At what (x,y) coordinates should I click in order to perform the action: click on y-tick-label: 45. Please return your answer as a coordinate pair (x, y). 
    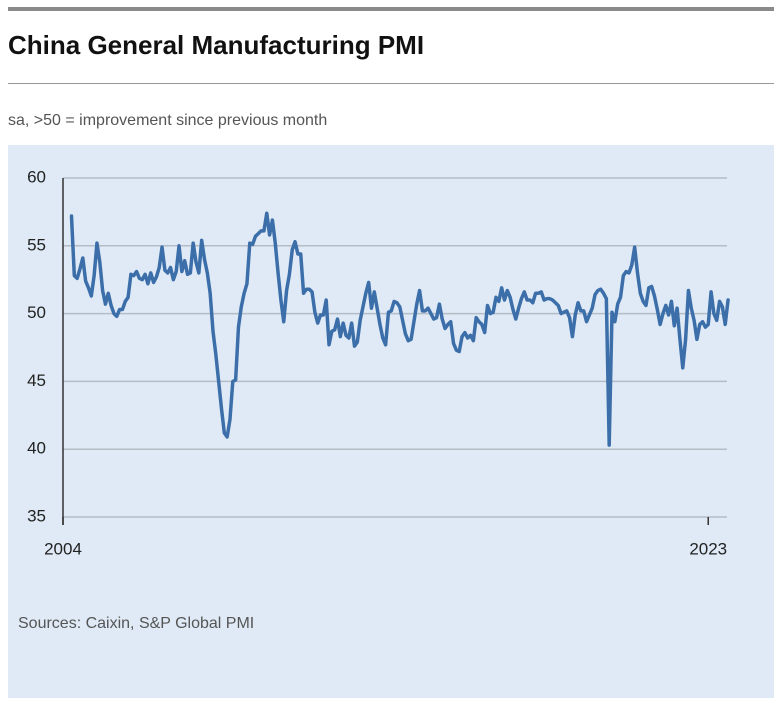
    Looking at the image, I should click on (36, 380).